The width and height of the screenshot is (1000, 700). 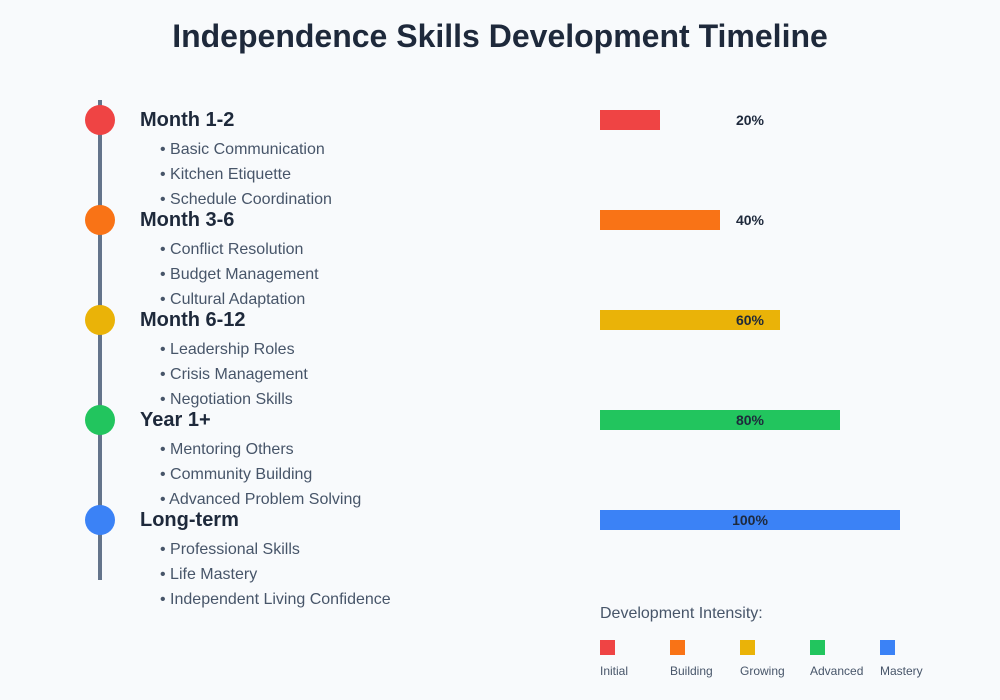 I want to click on legend-label: Growing, so click(x=762, y=671).